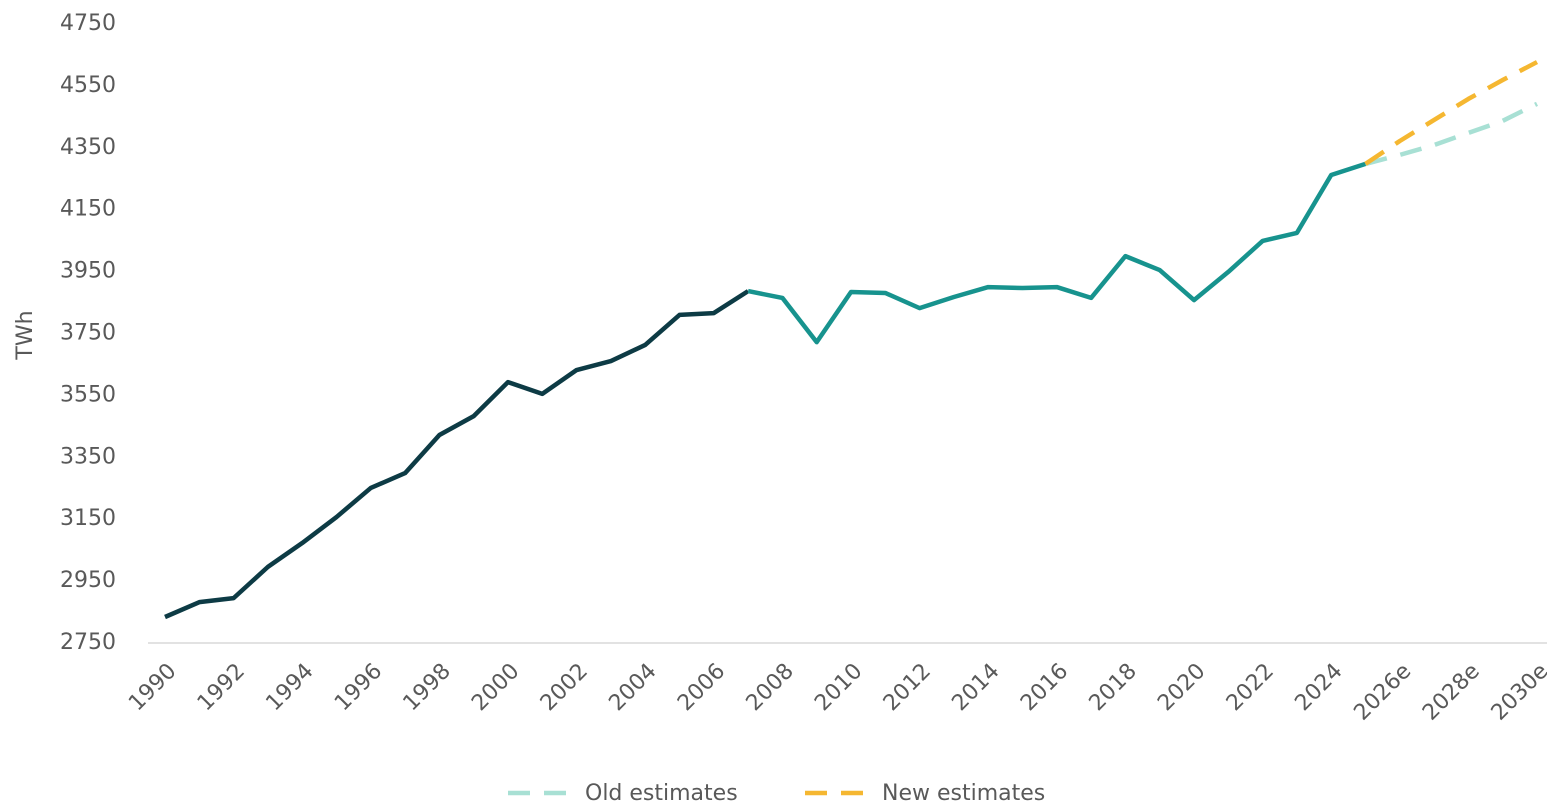 The image size is (1547, 806). What do you see at coordinates (88, 271) in the screenshot?
I see `y-tick-label: 3950` at bounding box center [88, 271].